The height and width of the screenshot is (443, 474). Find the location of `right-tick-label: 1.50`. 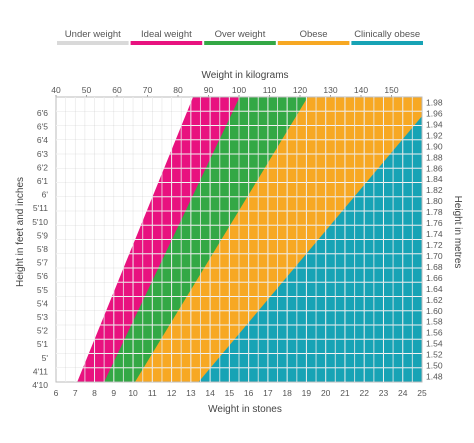

right-tick-label: 1.50 is located at coordinates (434, 366).